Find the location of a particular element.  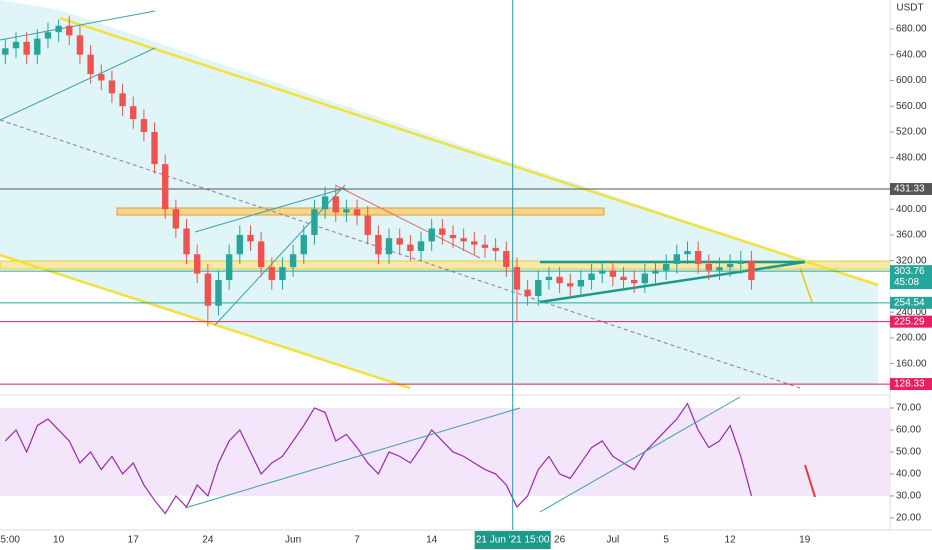

price-level-label: 303.76 is located at coordinates (909, 271).